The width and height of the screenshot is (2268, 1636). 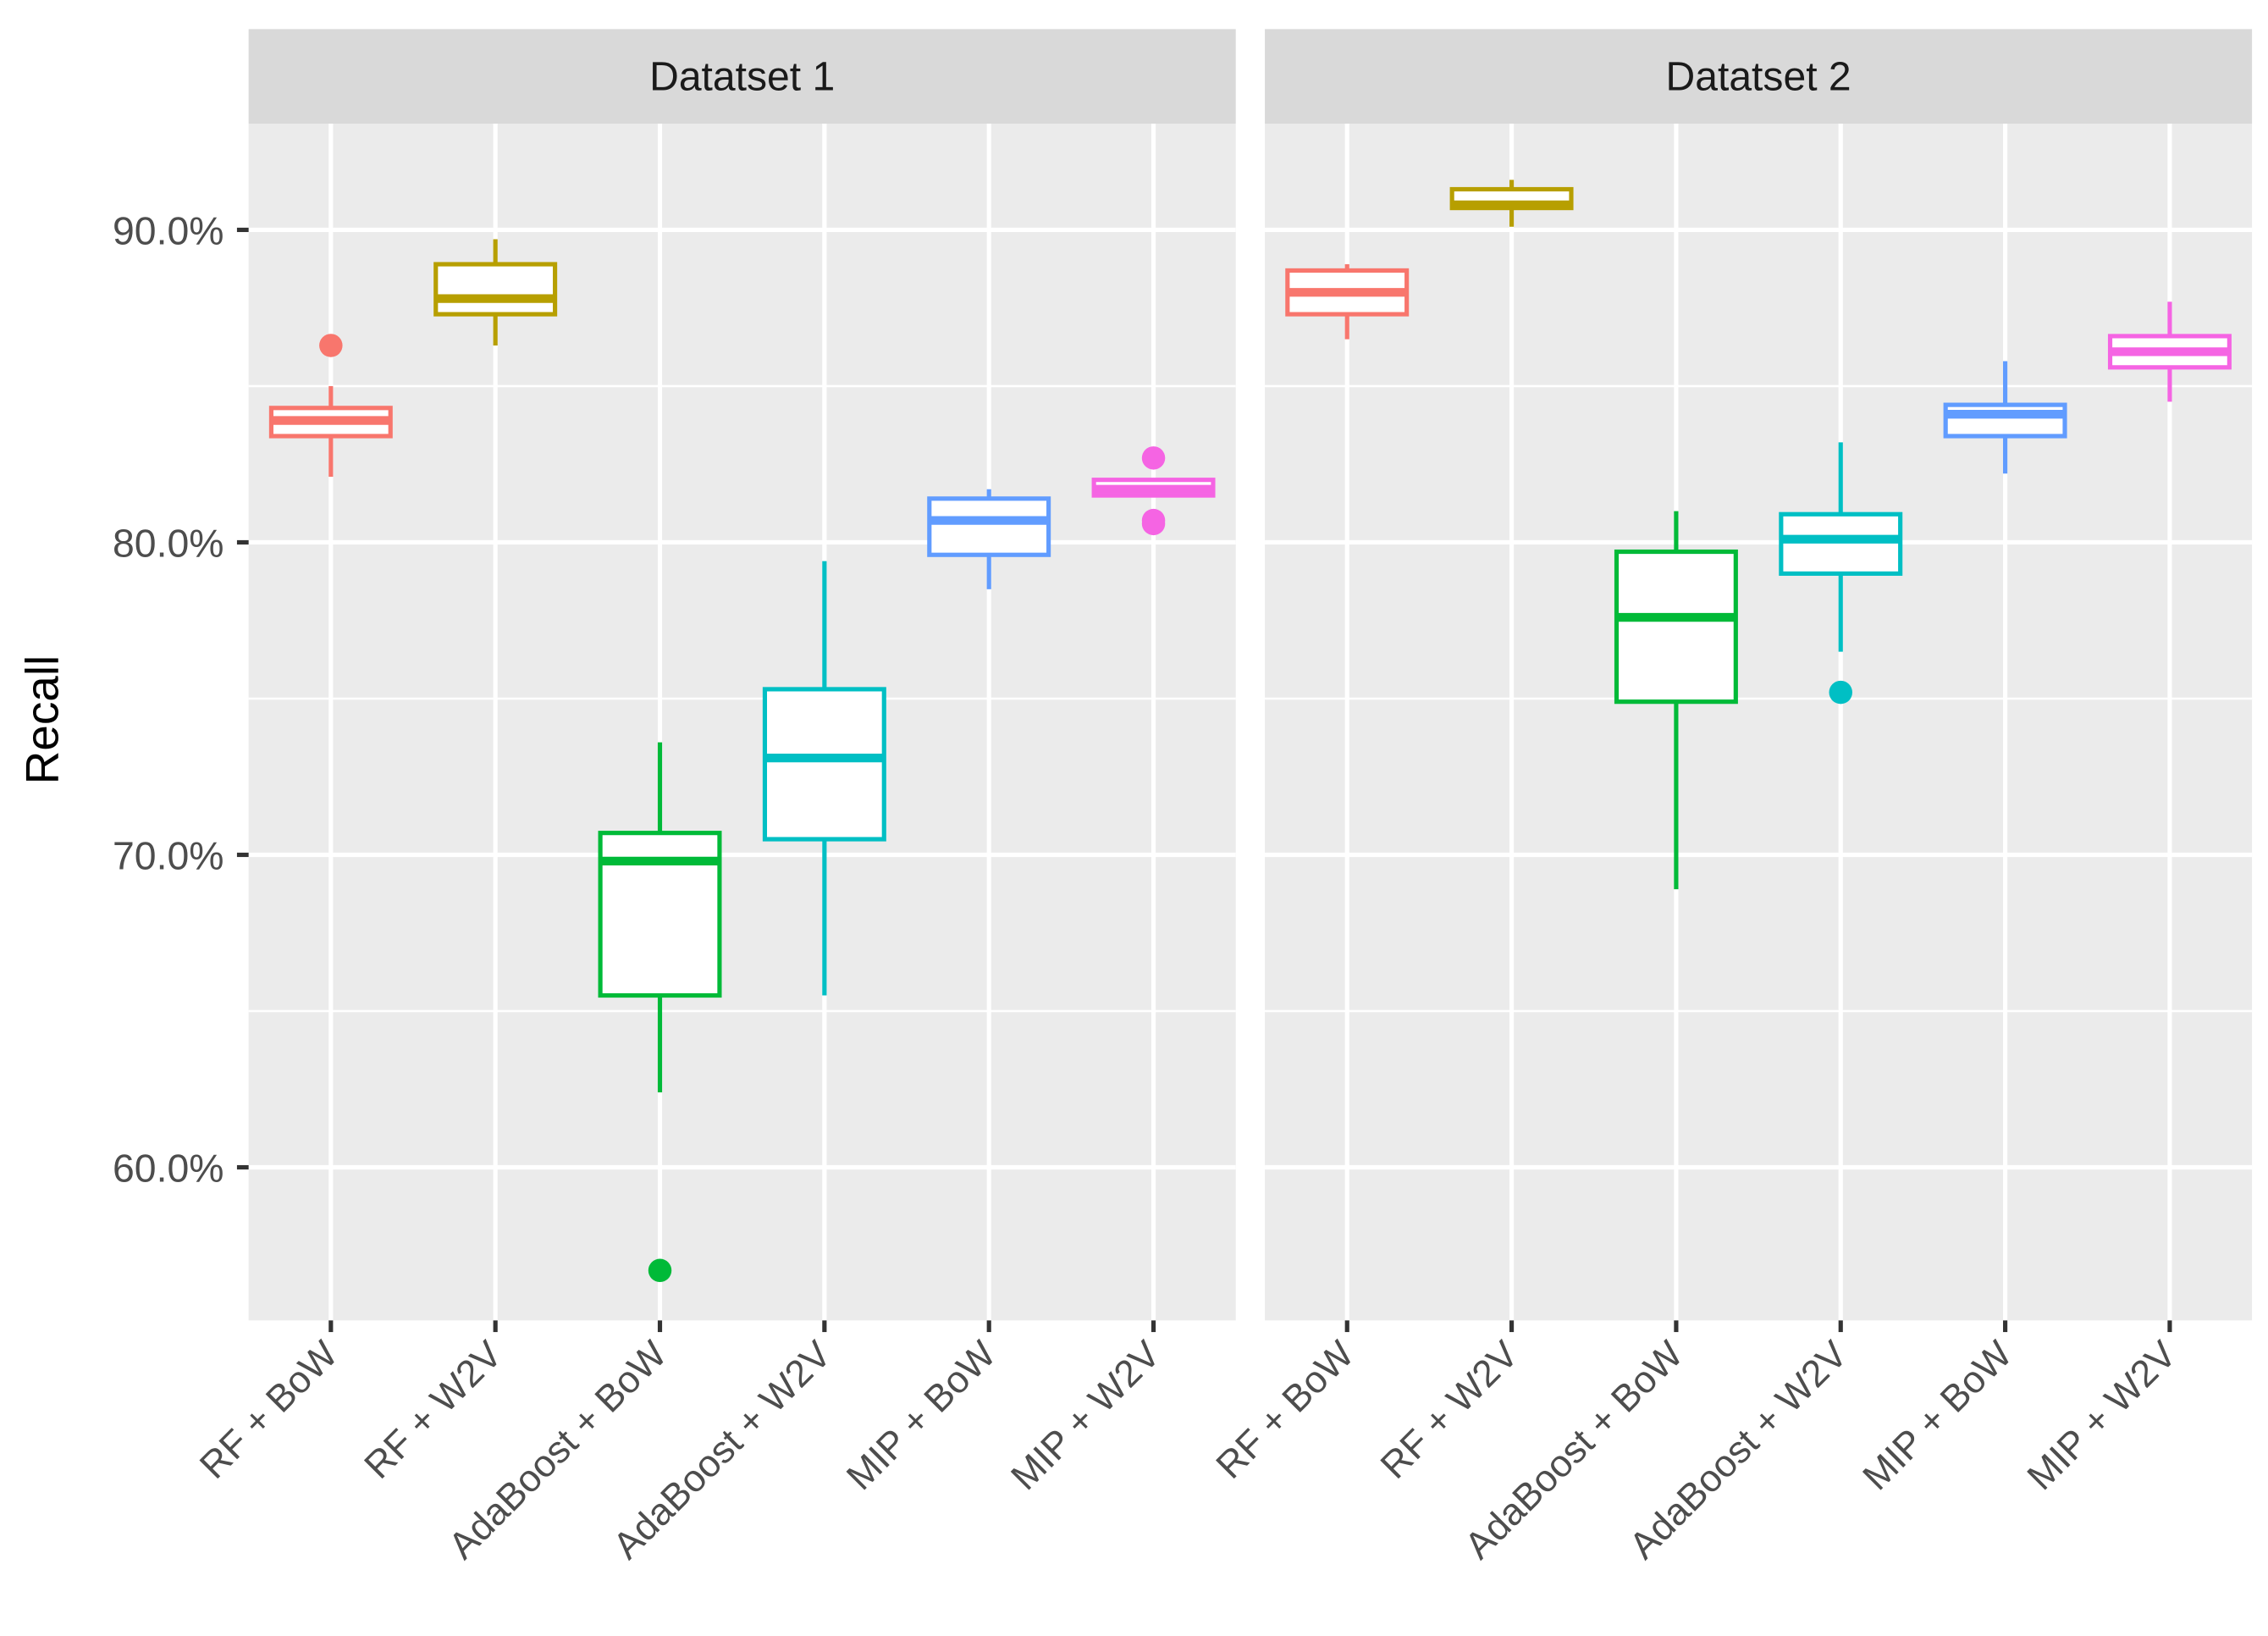 I want to click on y-axis-label: Recall, so click(x=42, y=720).